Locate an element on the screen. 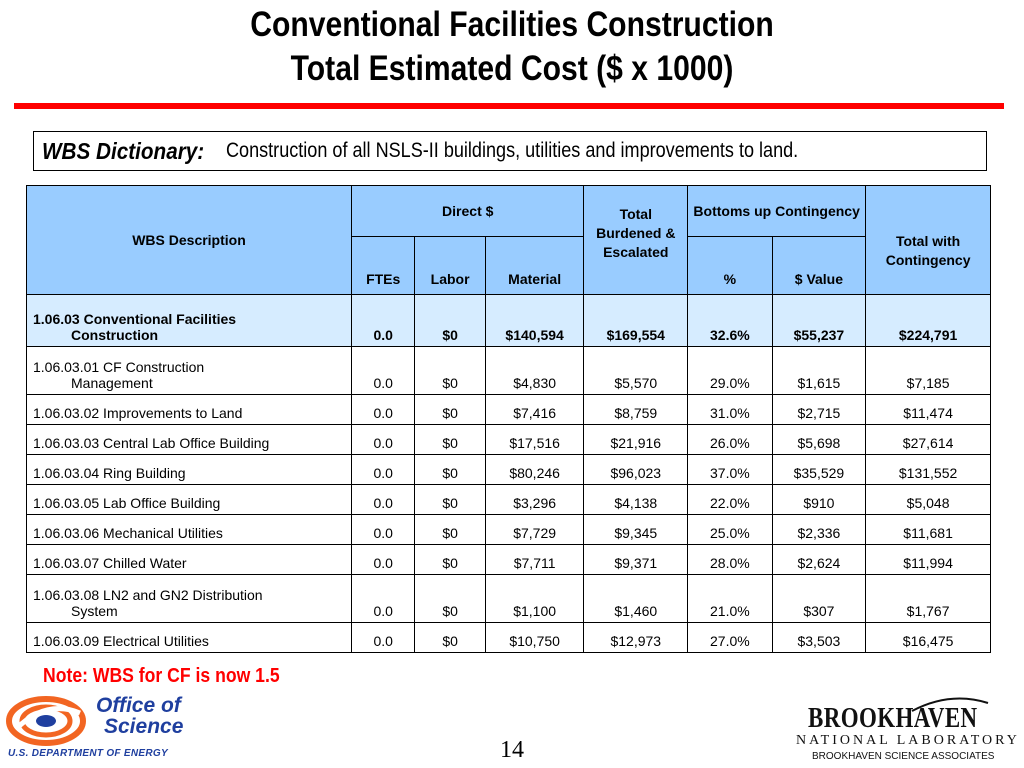  header-value: $ Value is located at coordinates (819, 265).